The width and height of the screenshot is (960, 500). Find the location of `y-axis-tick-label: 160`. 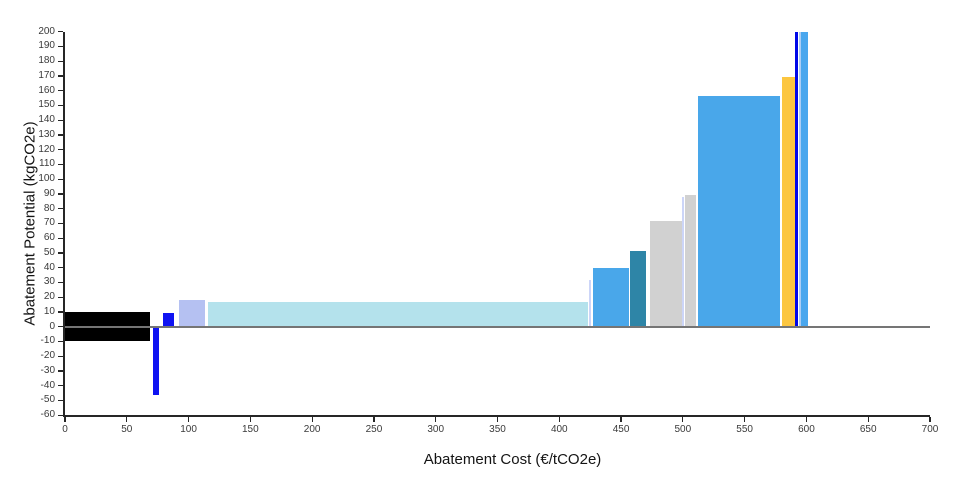

y-axis-tick-label: 160 is located at coordinates (46, 90).